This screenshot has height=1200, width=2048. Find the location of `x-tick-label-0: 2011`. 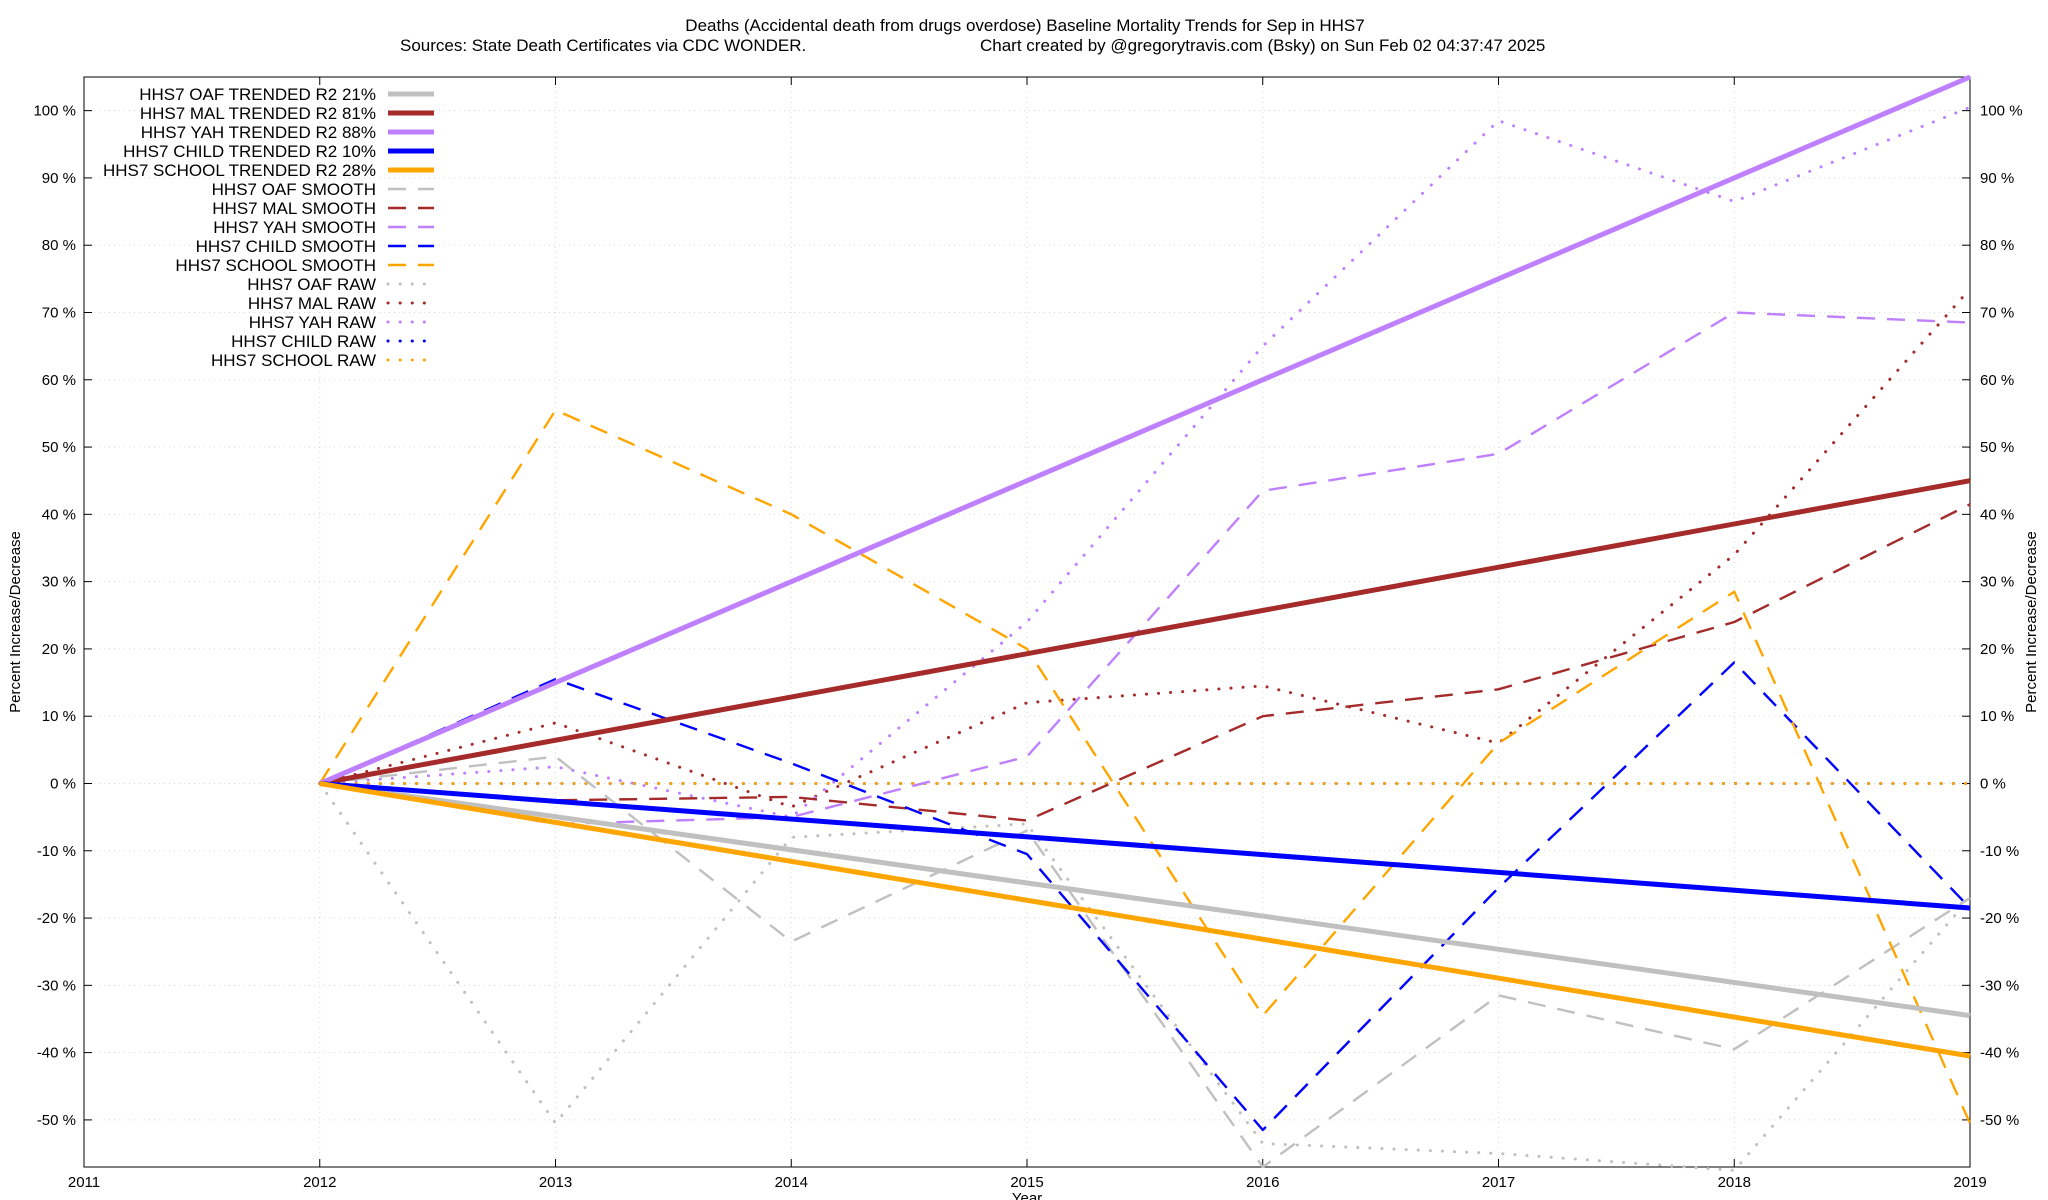

x-tick-label-0: 2011 is located at coordinates (84, 1182).